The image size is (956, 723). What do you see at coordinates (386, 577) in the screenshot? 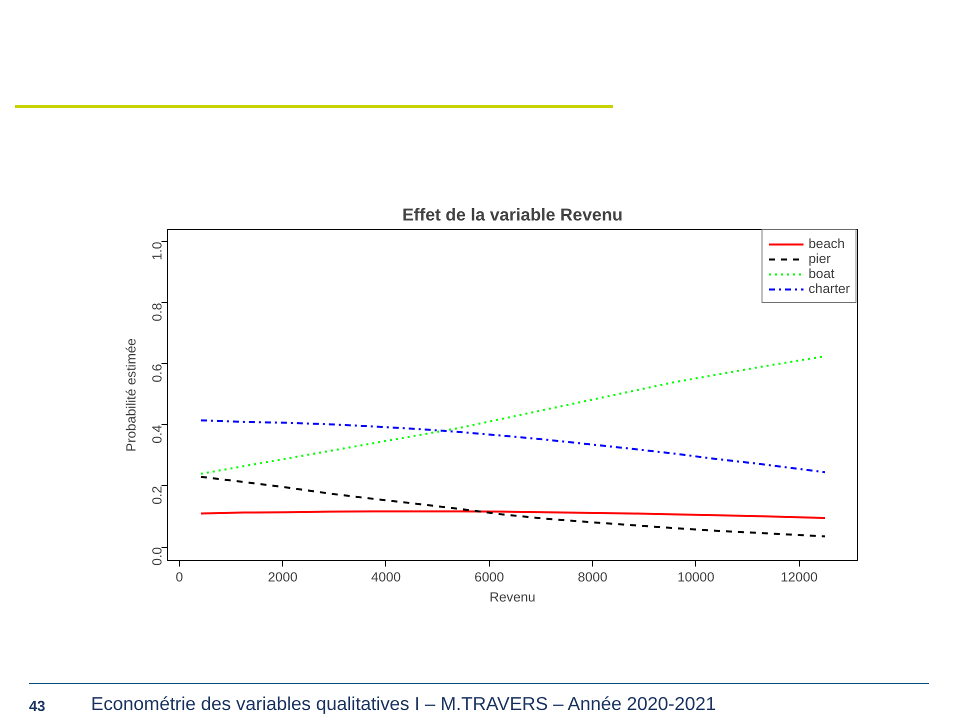
I see `x-tick-label: 4000` at bounding box center [386, 577].